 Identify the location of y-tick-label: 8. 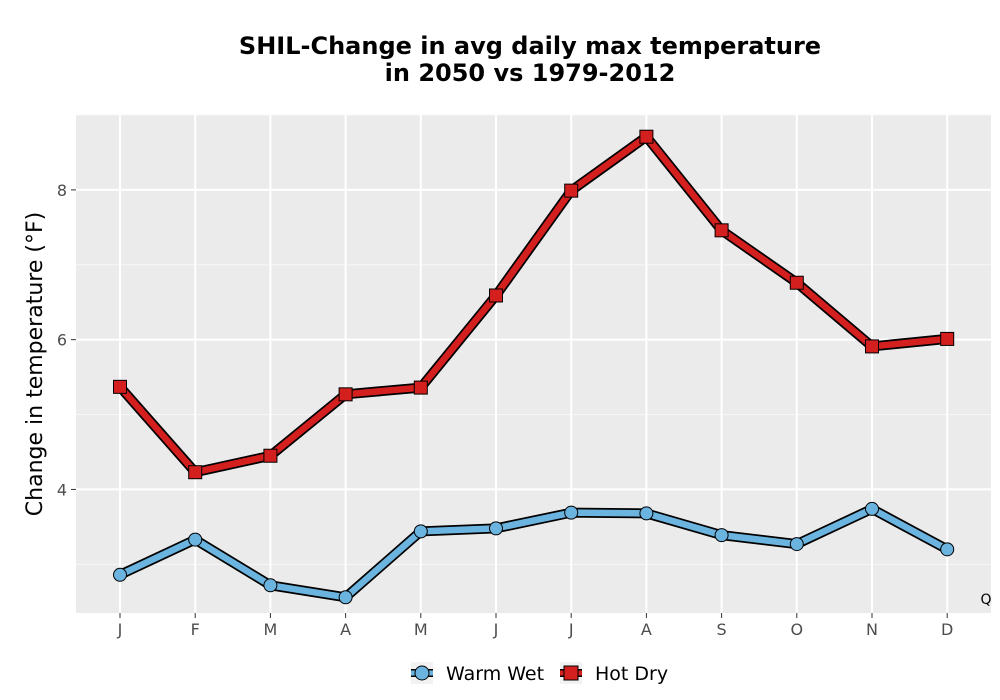
(62, 190).